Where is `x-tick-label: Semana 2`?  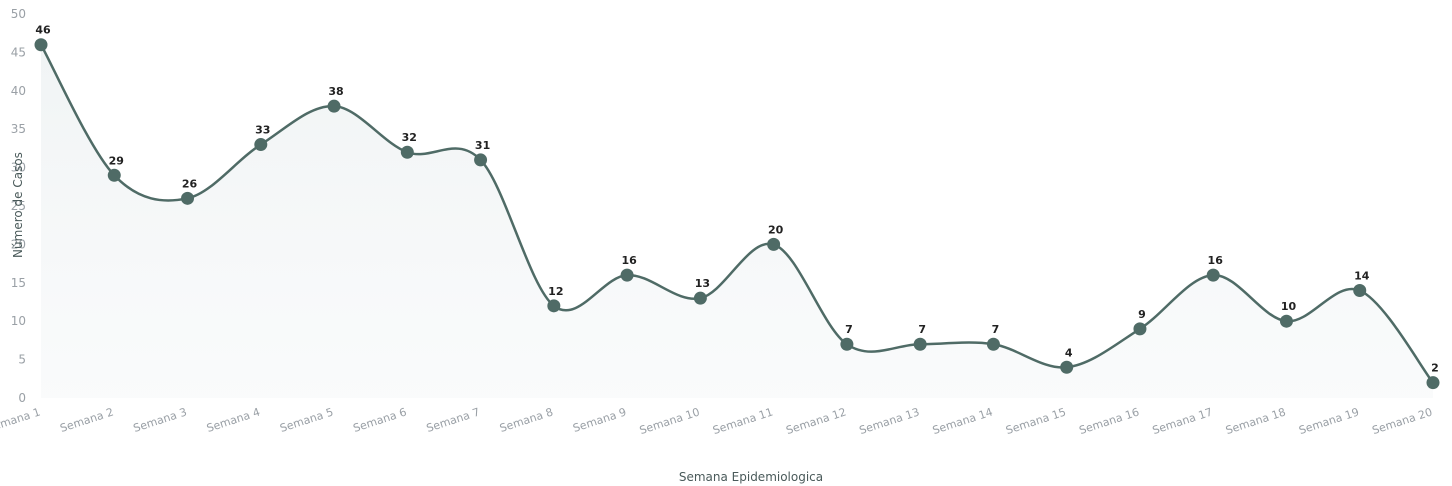
x-tick-label: Semana 2 is located at coordinates (86, 419).